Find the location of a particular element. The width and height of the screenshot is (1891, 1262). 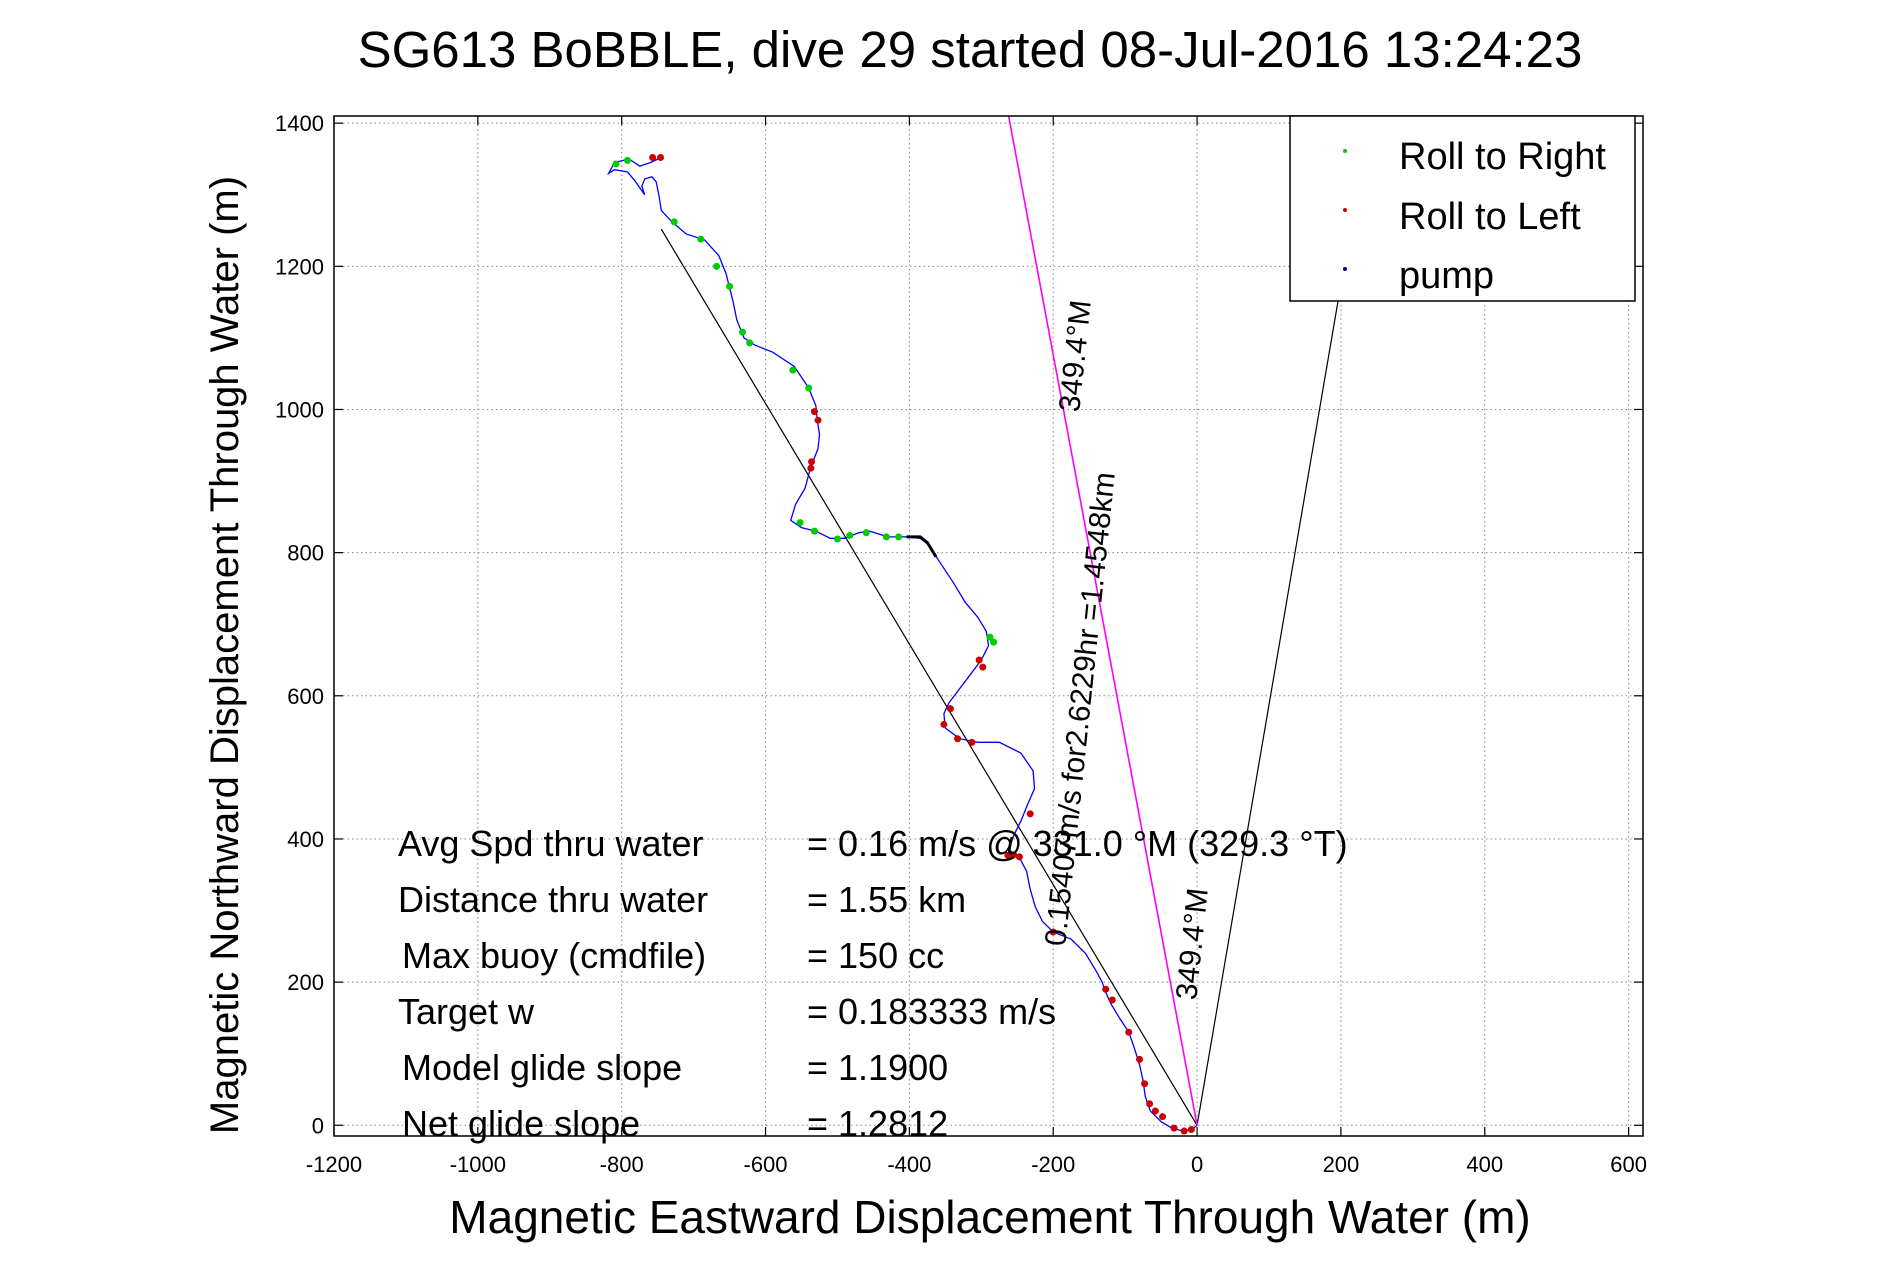

pump-segment is located at coordinates (922, 546).